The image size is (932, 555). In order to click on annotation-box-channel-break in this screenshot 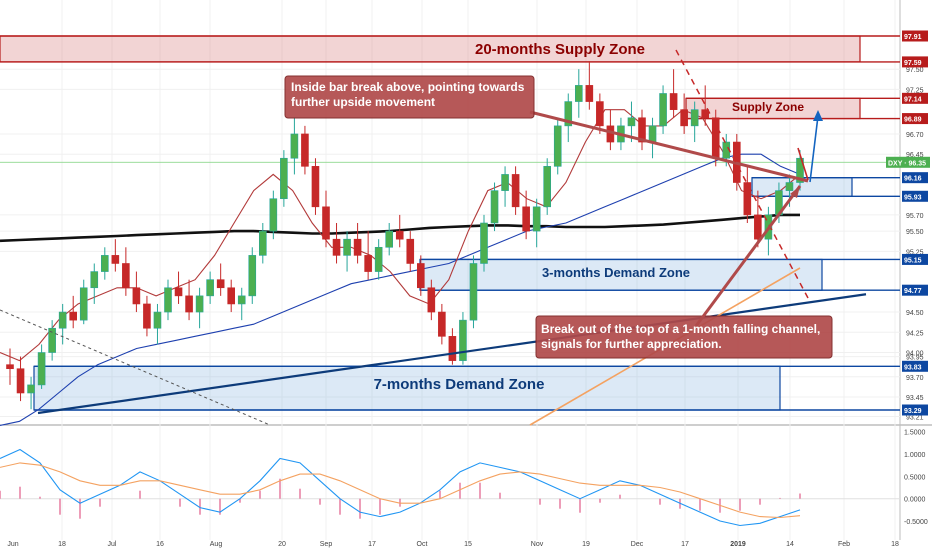, I will do `click(684, 337)`.